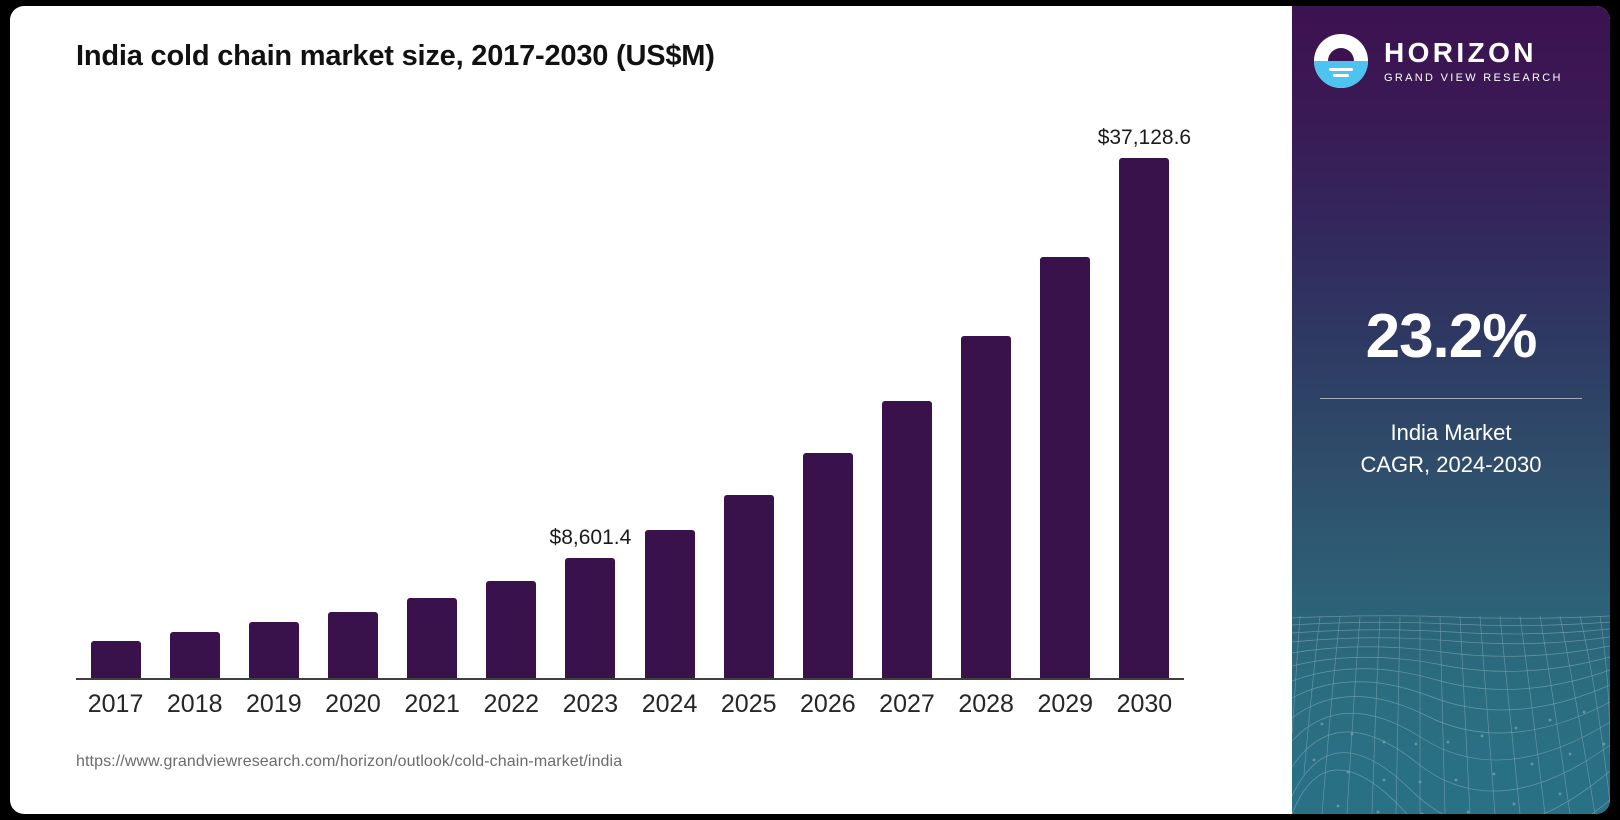  I want to click on bar-2021, so click(432, 638).